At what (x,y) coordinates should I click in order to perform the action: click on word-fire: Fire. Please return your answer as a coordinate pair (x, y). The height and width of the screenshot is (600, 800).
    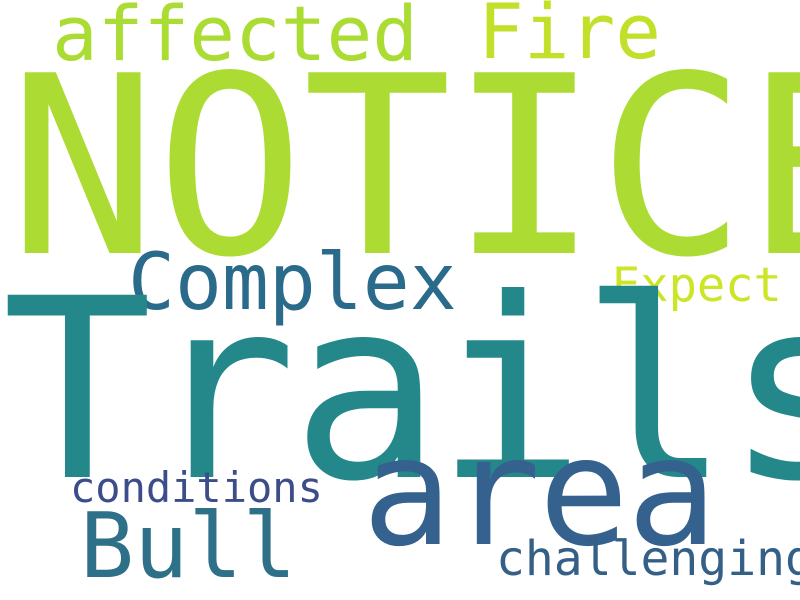
    Looking at the image, I should click on (570, 38).